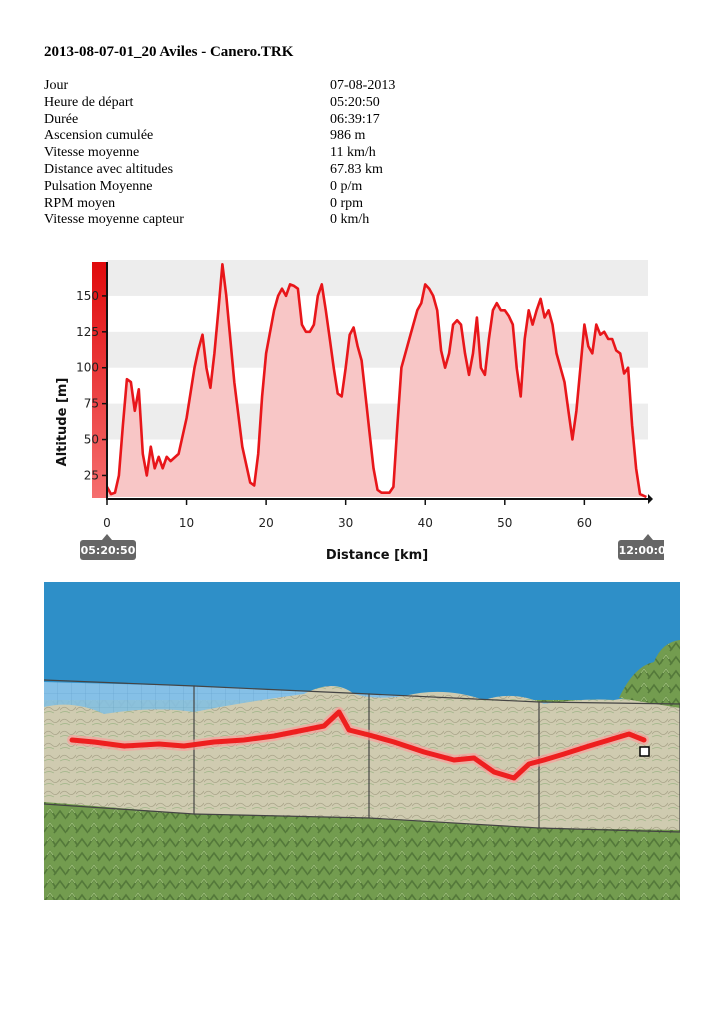 The width and height of the screenshot is (724, 1024). What do you see at coordinates (650, 499) in the screenshot?
I see `x-axis-arrow` at bounding box center [650, 499].